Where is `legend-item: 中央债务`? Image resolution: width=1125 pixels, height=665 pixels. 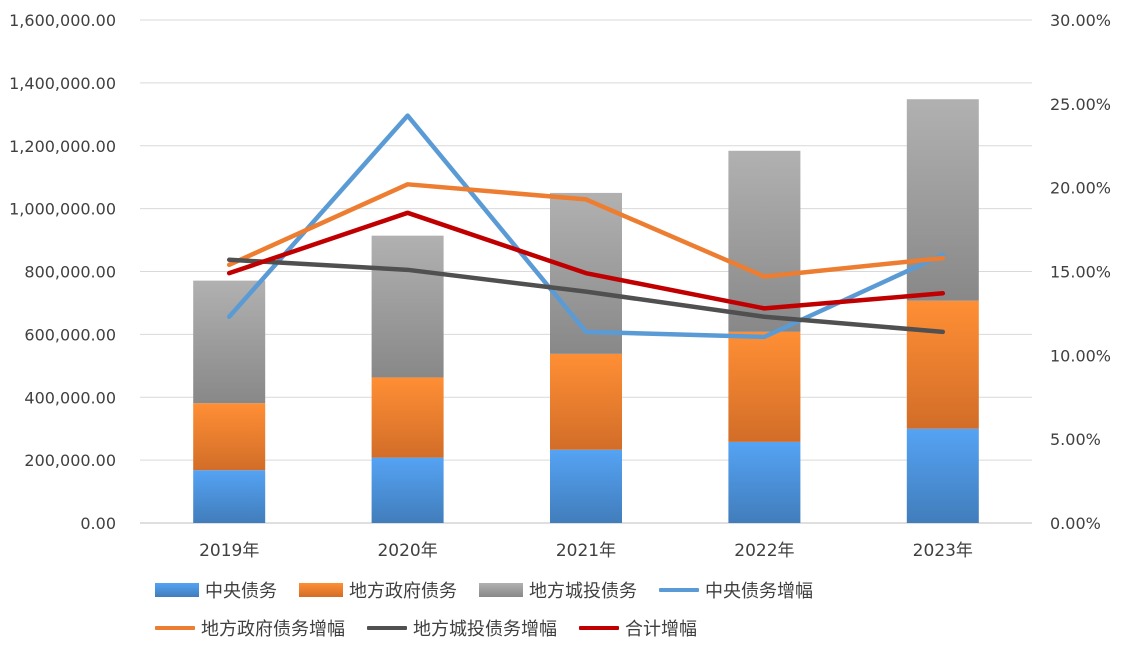
legend-item: 中央债务 is located at coordinates (216, 590).